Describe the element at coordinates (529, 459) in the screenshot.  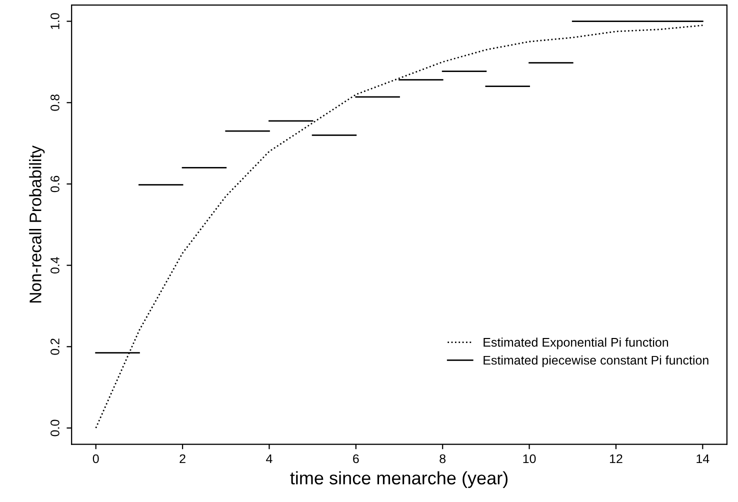
I see `x-tick-label: 10` at that location.